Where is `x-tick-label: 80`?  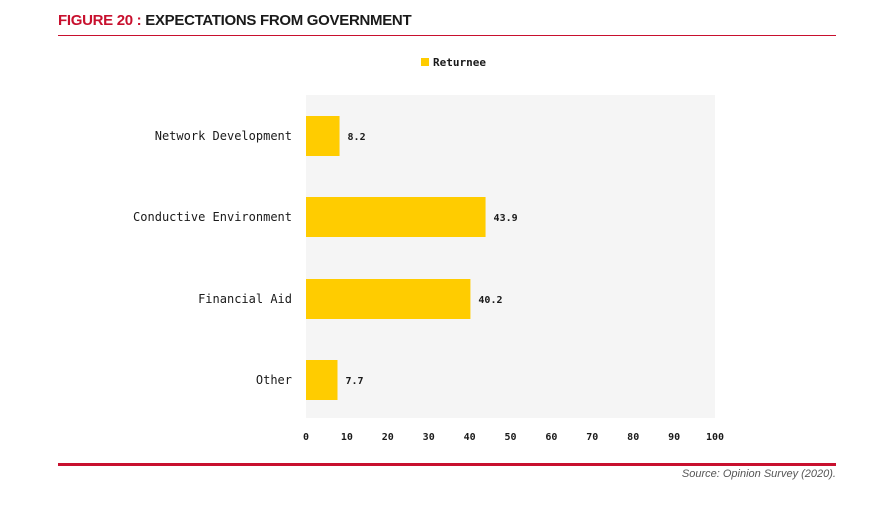
x-tick-label: 80 is located at coordinates (633, 437).